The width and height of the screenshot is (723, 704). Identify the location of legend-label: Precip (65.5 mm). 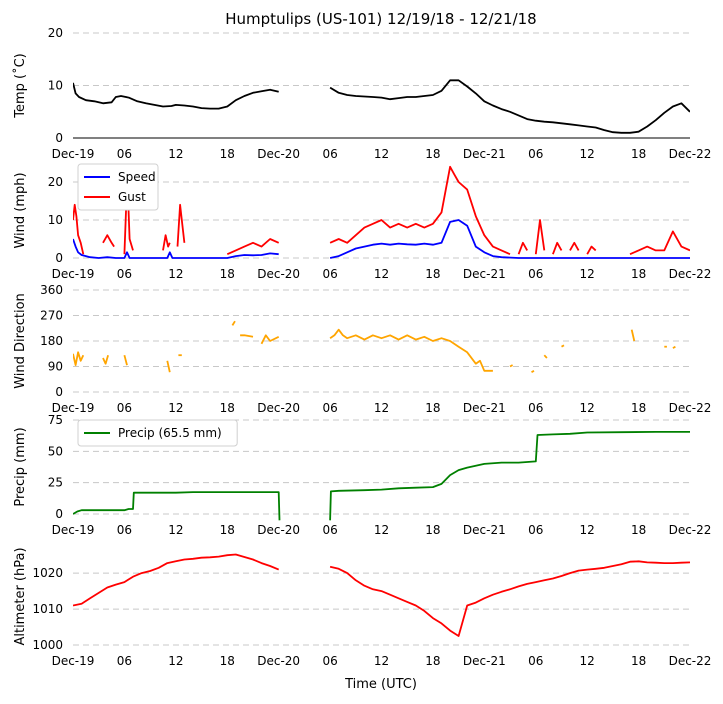
(170, 433).